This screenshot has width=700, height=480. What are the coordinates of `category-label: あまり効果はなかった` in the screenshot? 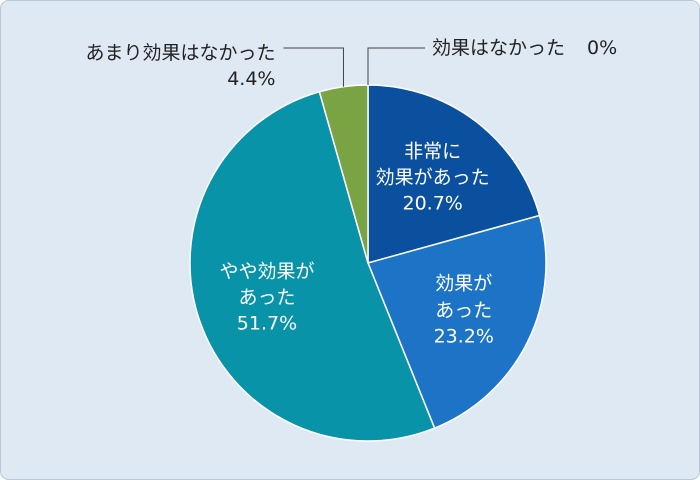 It's located at (180, 52).